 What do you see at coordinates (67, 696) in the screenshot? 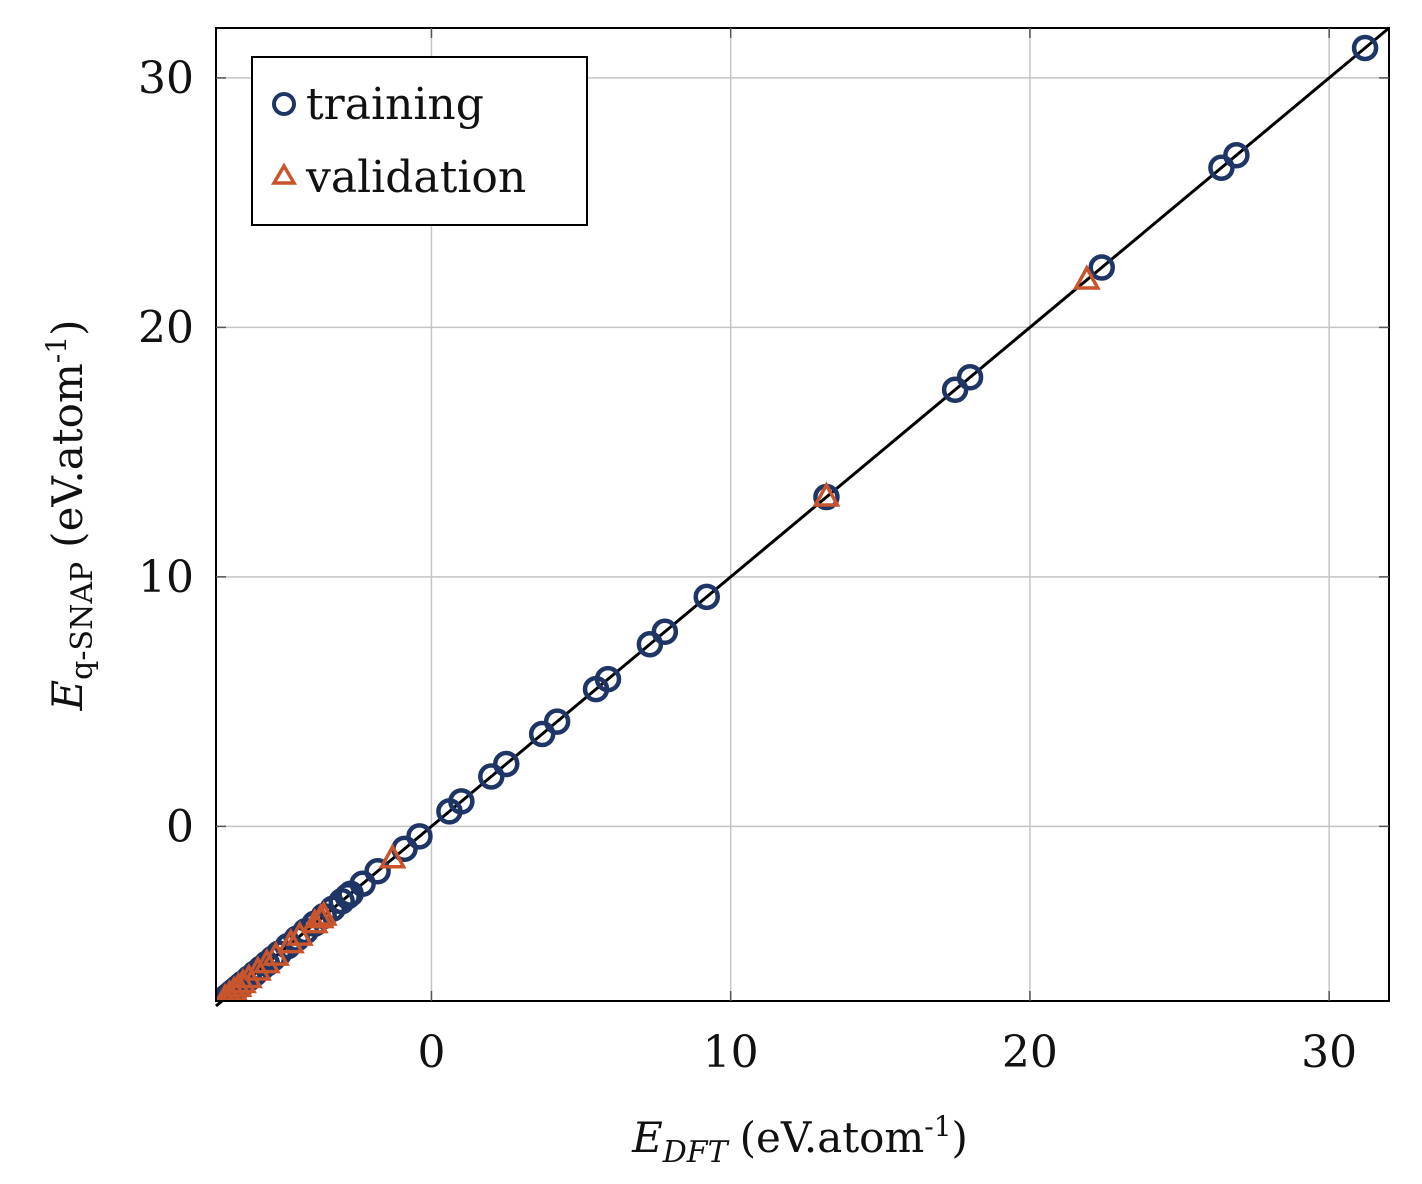
I see `y-axis-symbol: E` at bounding box center [67, 696].